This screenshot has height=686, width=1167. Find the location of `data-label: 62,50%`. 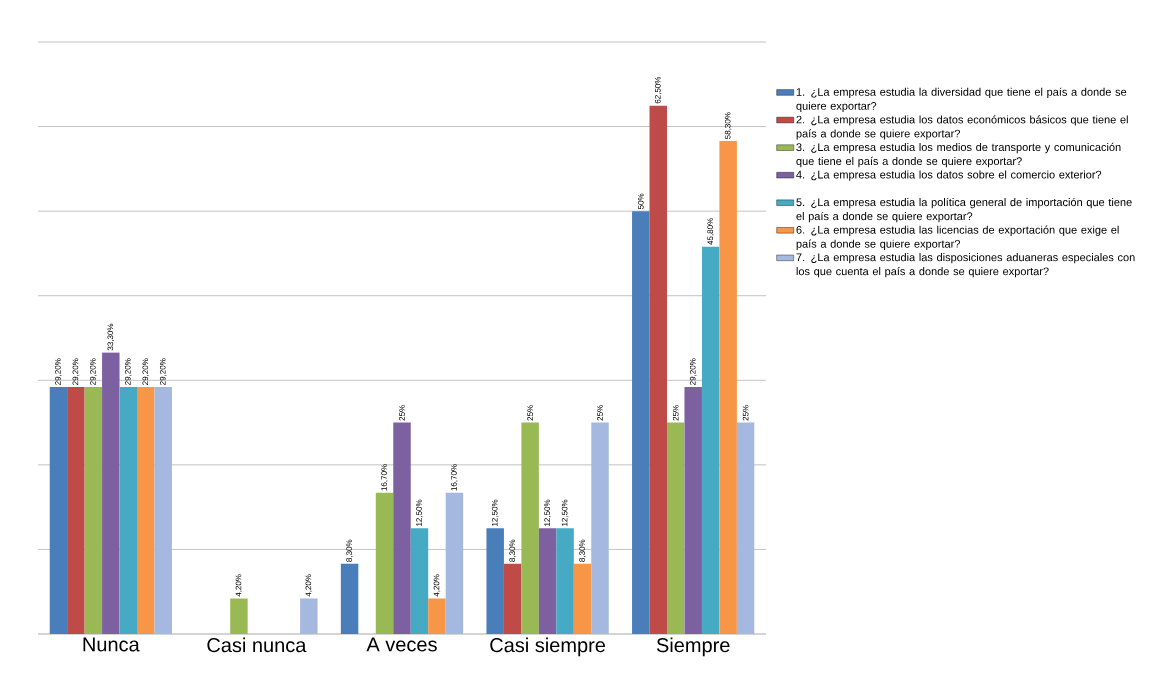

data-label: 62,50% is located at coordinates (658, 90).